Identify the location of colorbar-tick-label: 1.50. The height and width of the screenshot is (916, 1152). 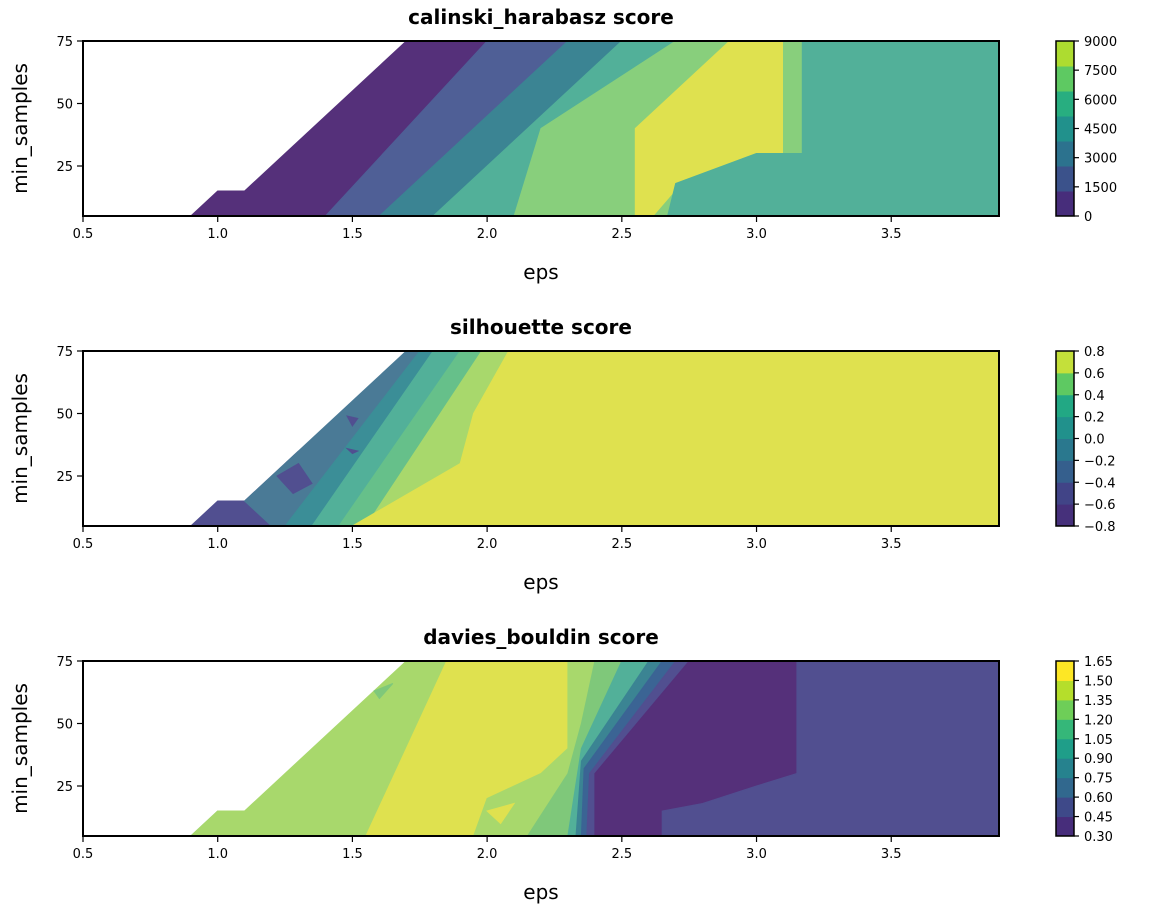
(1098, 681).